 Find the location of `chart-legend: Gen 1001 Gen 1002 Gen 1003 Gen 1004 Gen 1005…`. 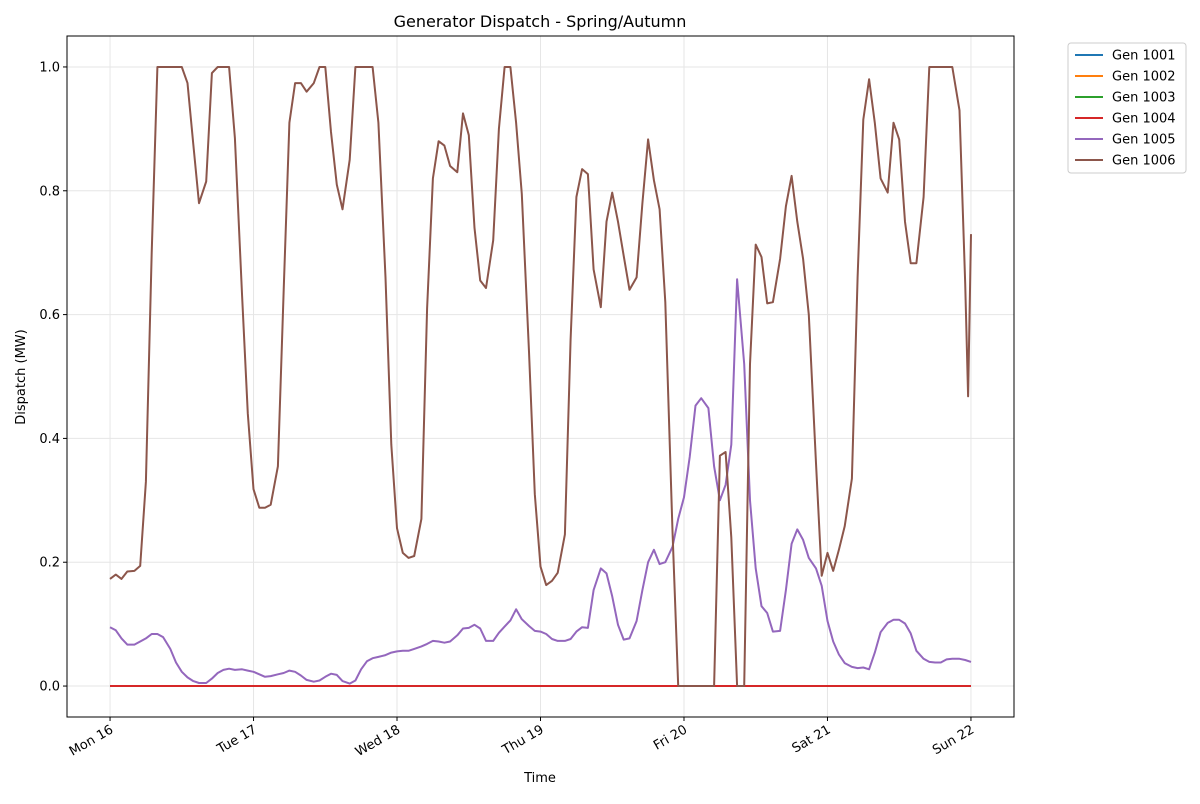

chart-legend: Gen 1001 Gen 1002 Gen 1003 Gen 1004 Gen 1005… is located at coordinates (1127, 108).